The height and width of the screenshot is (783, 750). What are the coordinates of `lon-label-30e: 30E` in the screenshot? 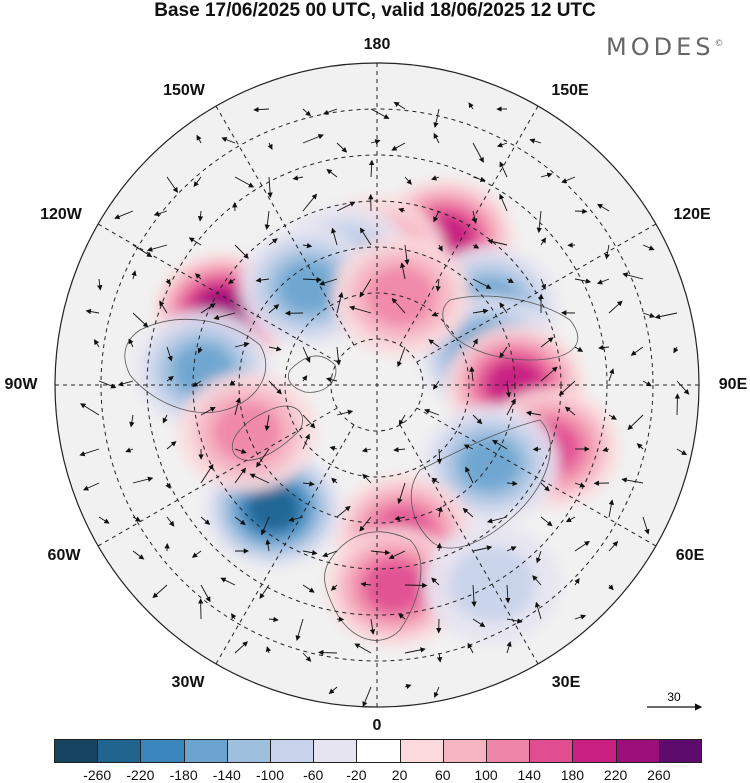 It's located at (566, 682).